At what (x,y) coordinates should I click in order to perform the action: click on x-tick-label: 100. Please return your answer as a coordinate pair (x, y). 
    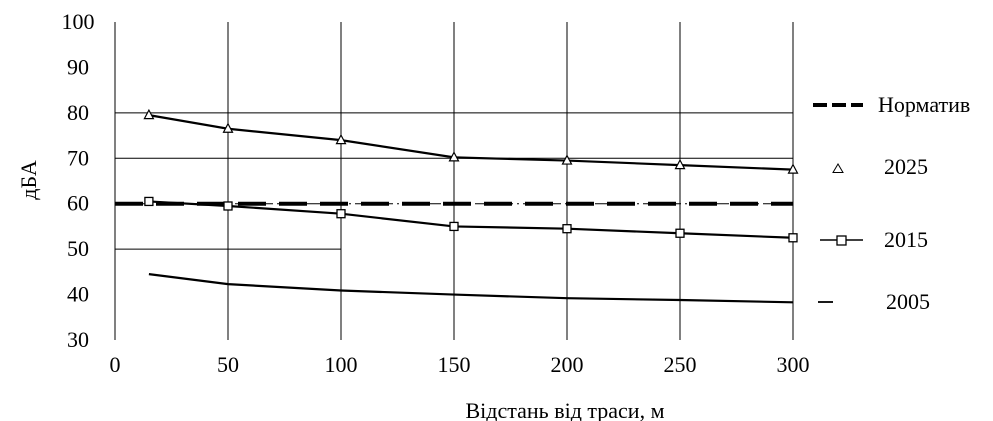
    Looking at the image, I should click on (341, 364).